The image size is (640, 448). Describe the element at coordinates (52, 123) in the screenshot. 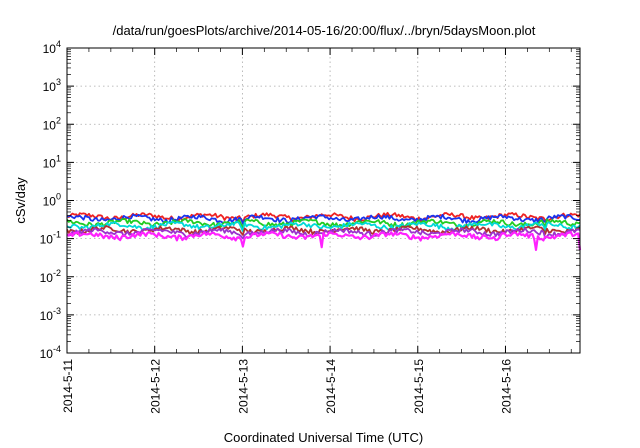

I see `y-tick-label: 10²` at that location.